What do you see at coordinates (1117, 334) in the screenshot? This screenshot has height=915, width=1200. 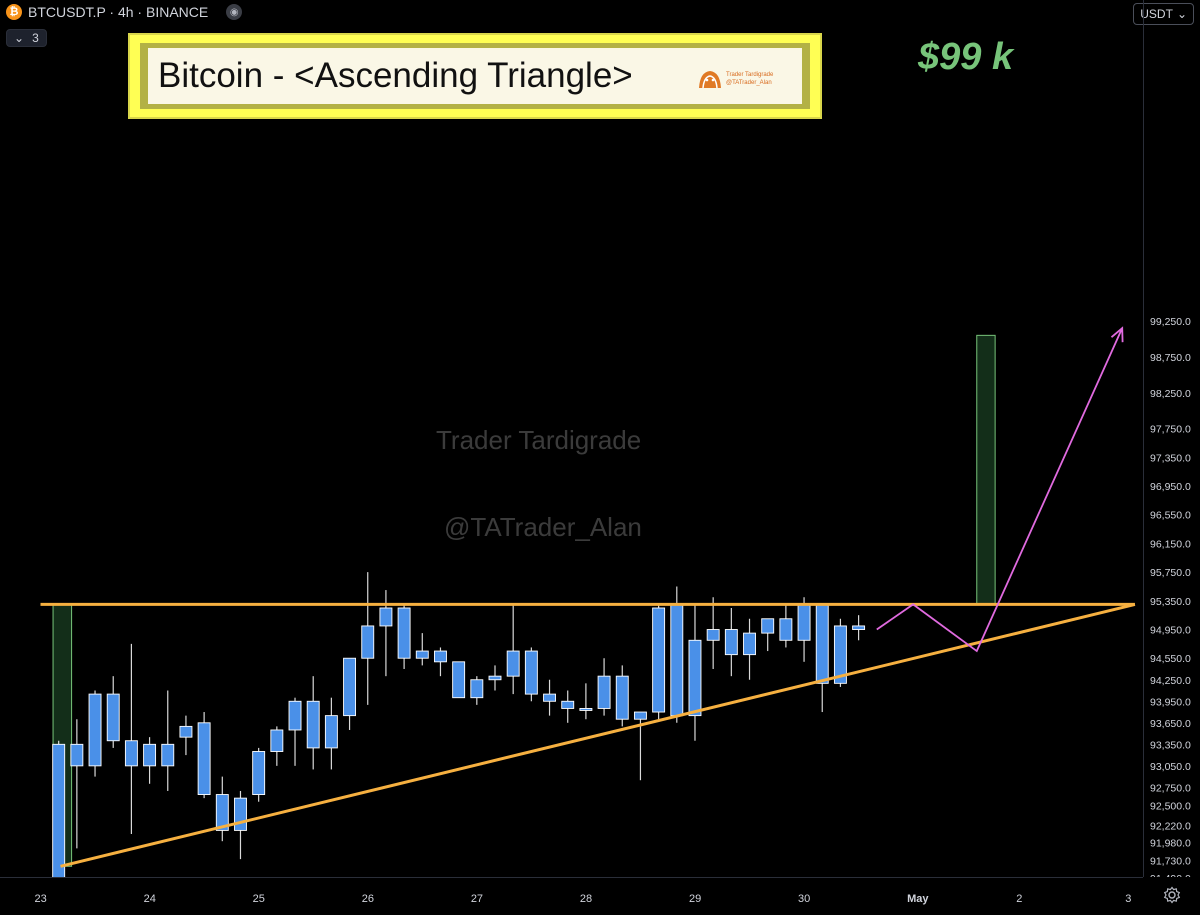 I see `projection-arrowhead` at bounding box center [1117, 334].